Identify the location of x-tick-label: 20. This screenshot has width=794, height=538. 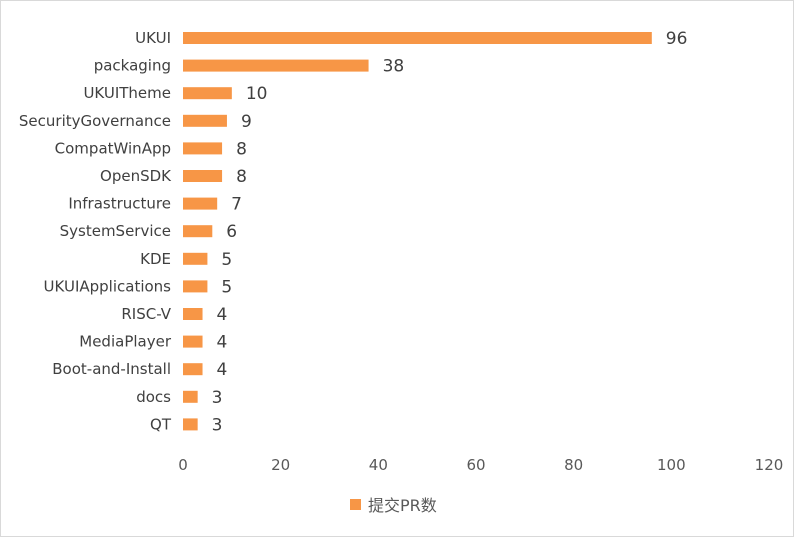
(280, 465).